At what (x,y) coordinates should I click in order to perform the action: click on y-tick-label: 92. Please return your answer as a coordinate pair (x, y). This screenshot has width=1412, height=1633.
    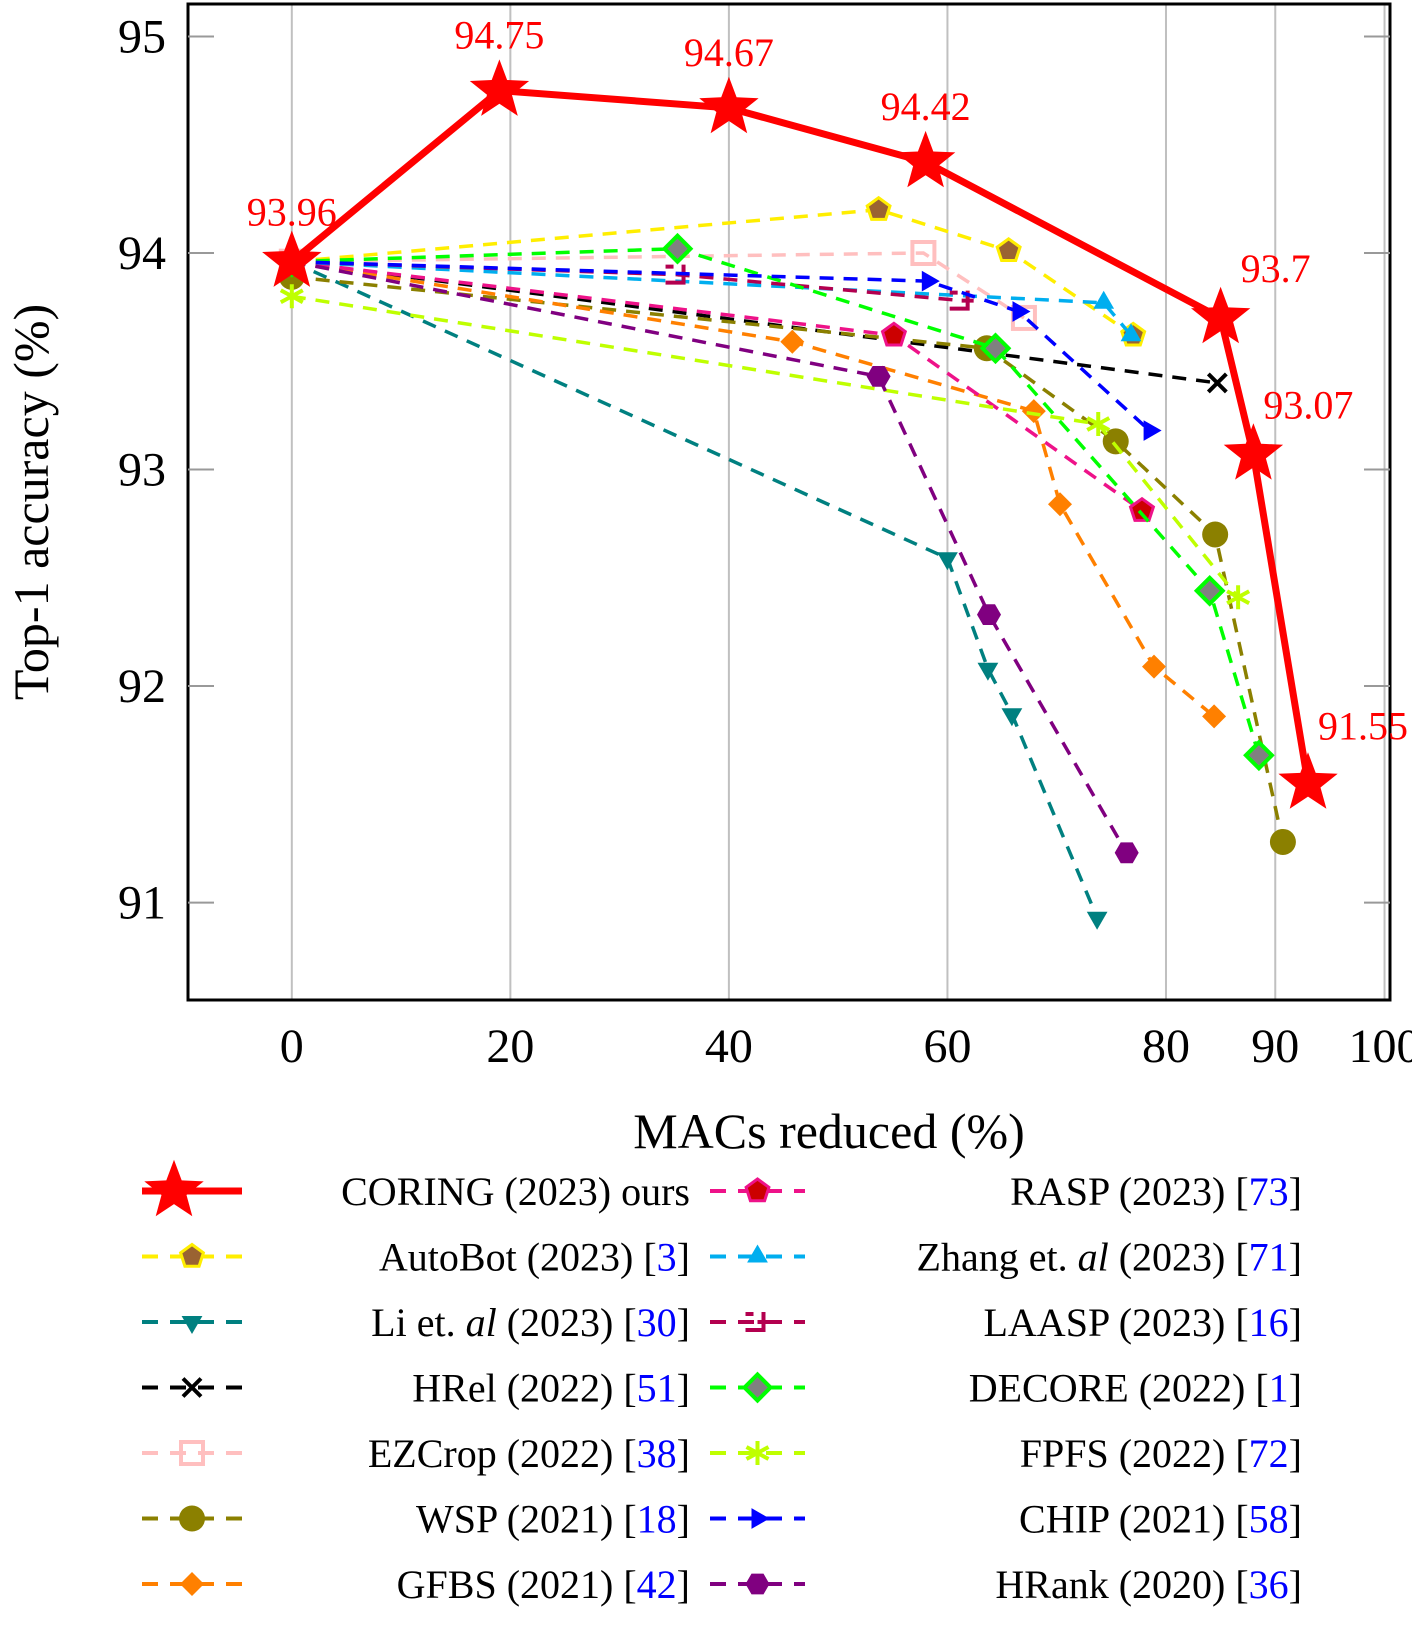
    Looking at the image, I should click on (142, 686).